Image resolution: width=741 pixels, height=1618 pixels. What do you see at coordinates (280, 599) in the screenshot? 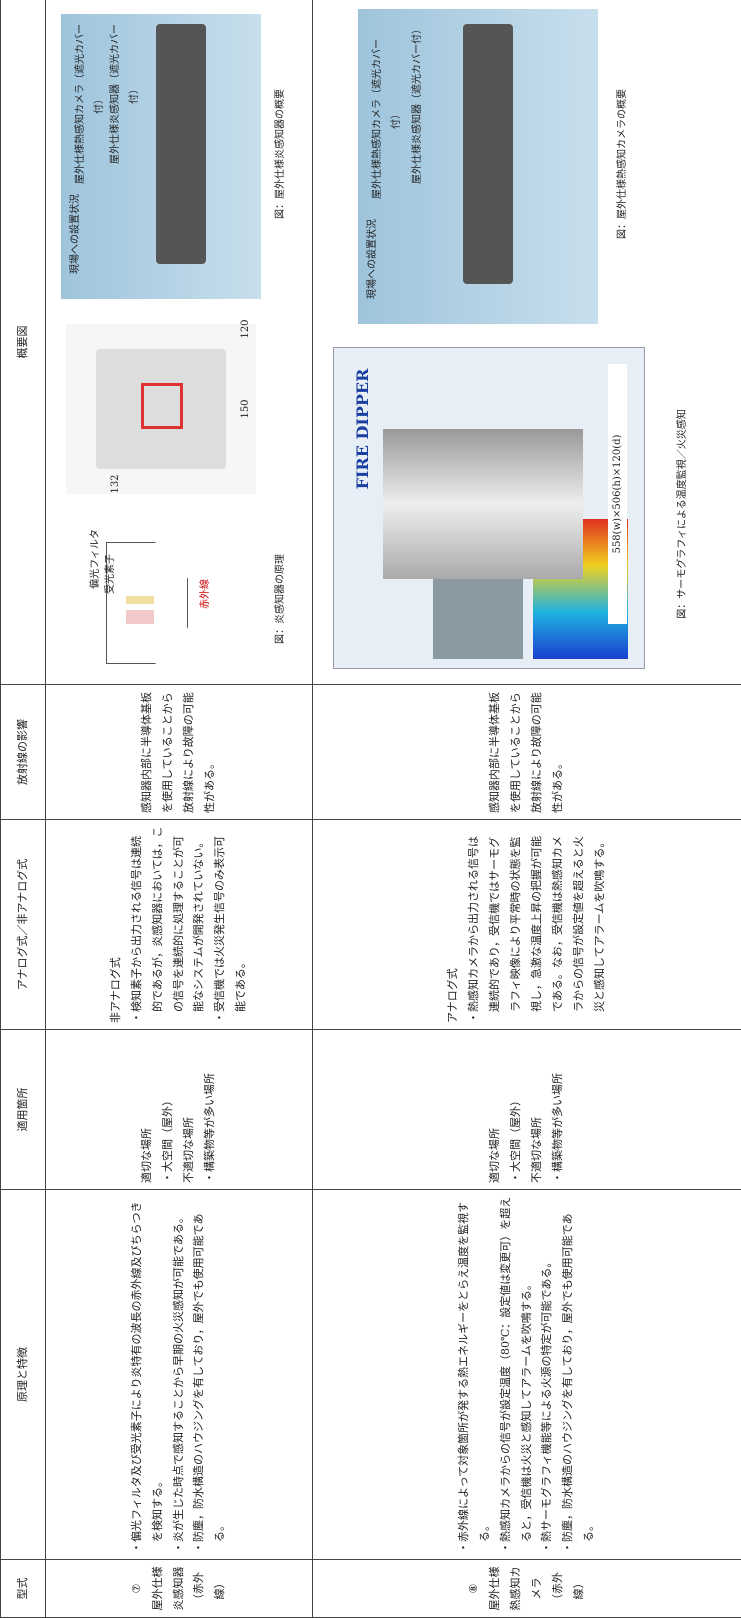
I see `figure-label: 図：炎感知器の原理` at bounding box center [280, 599].